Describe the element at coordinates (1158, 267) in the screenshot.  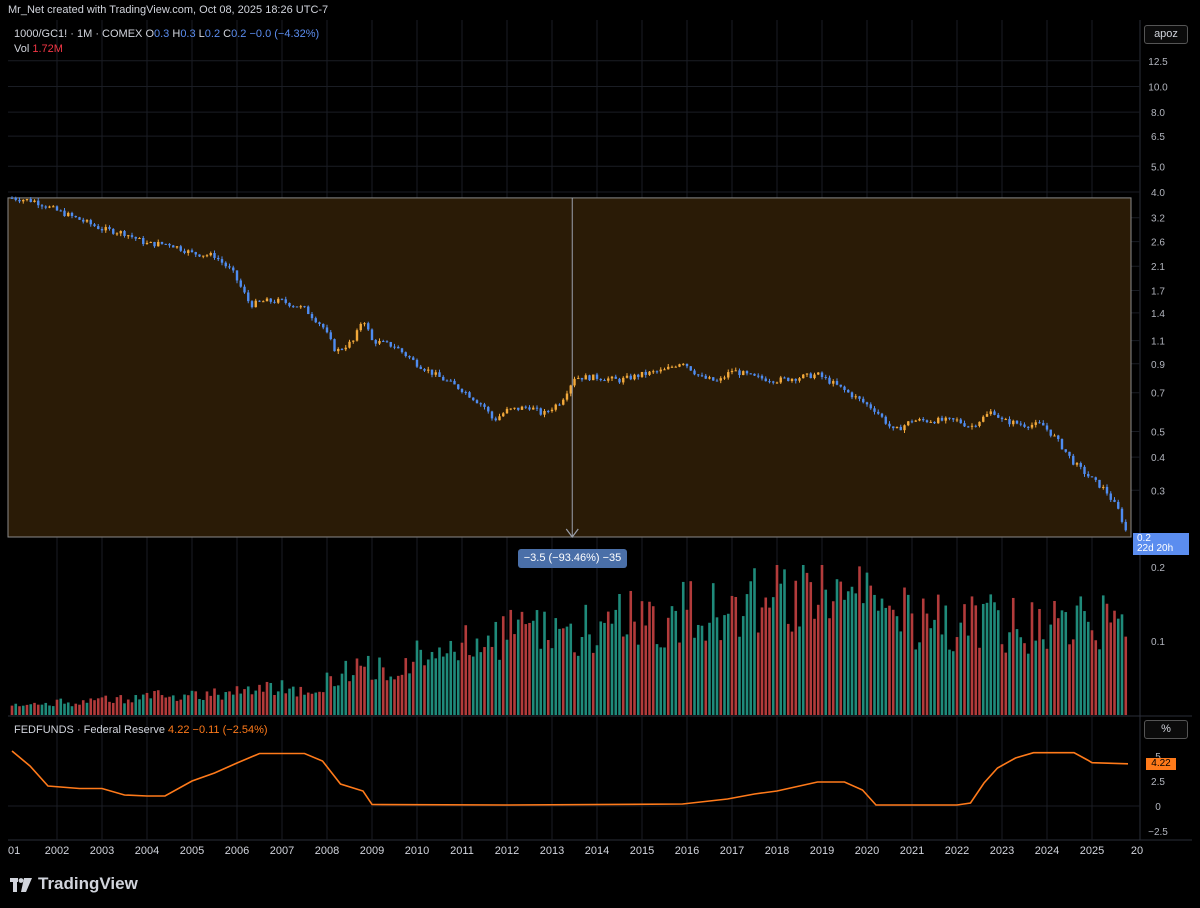
I see `price-tick-label: 2.1` at that location.